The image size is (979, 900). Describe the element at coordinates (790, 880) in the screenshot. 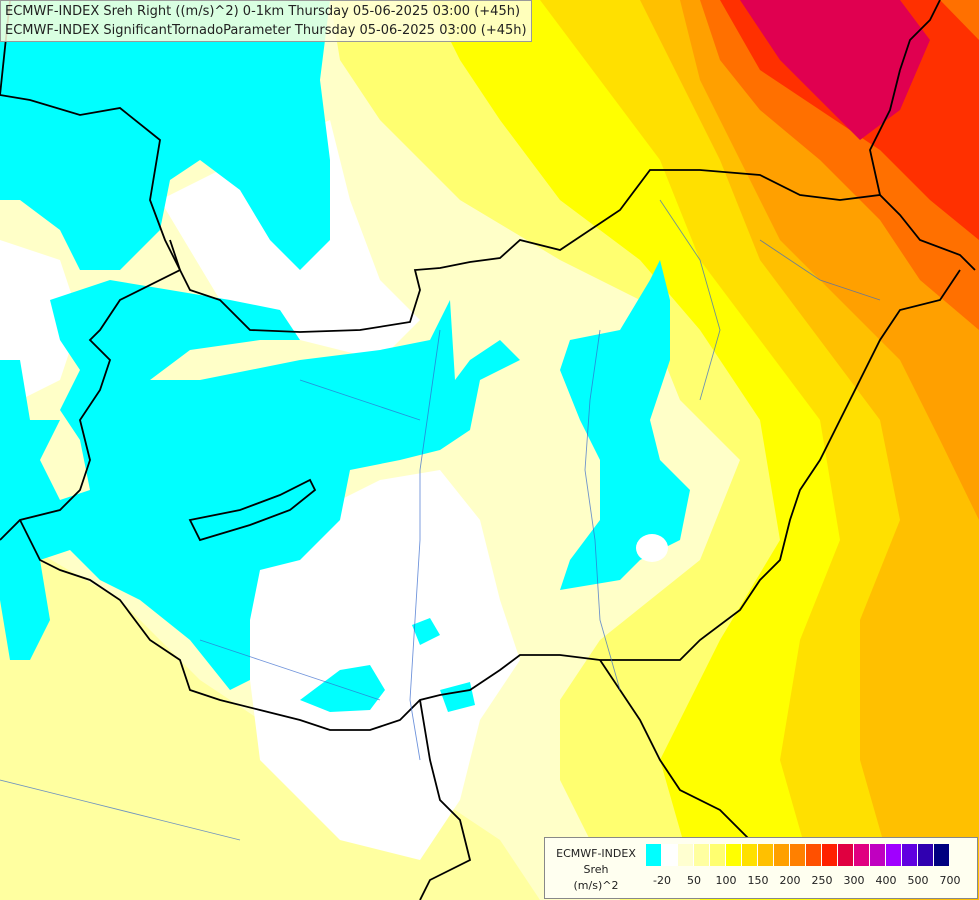

I see `legend-tick-label: 200` at that location.